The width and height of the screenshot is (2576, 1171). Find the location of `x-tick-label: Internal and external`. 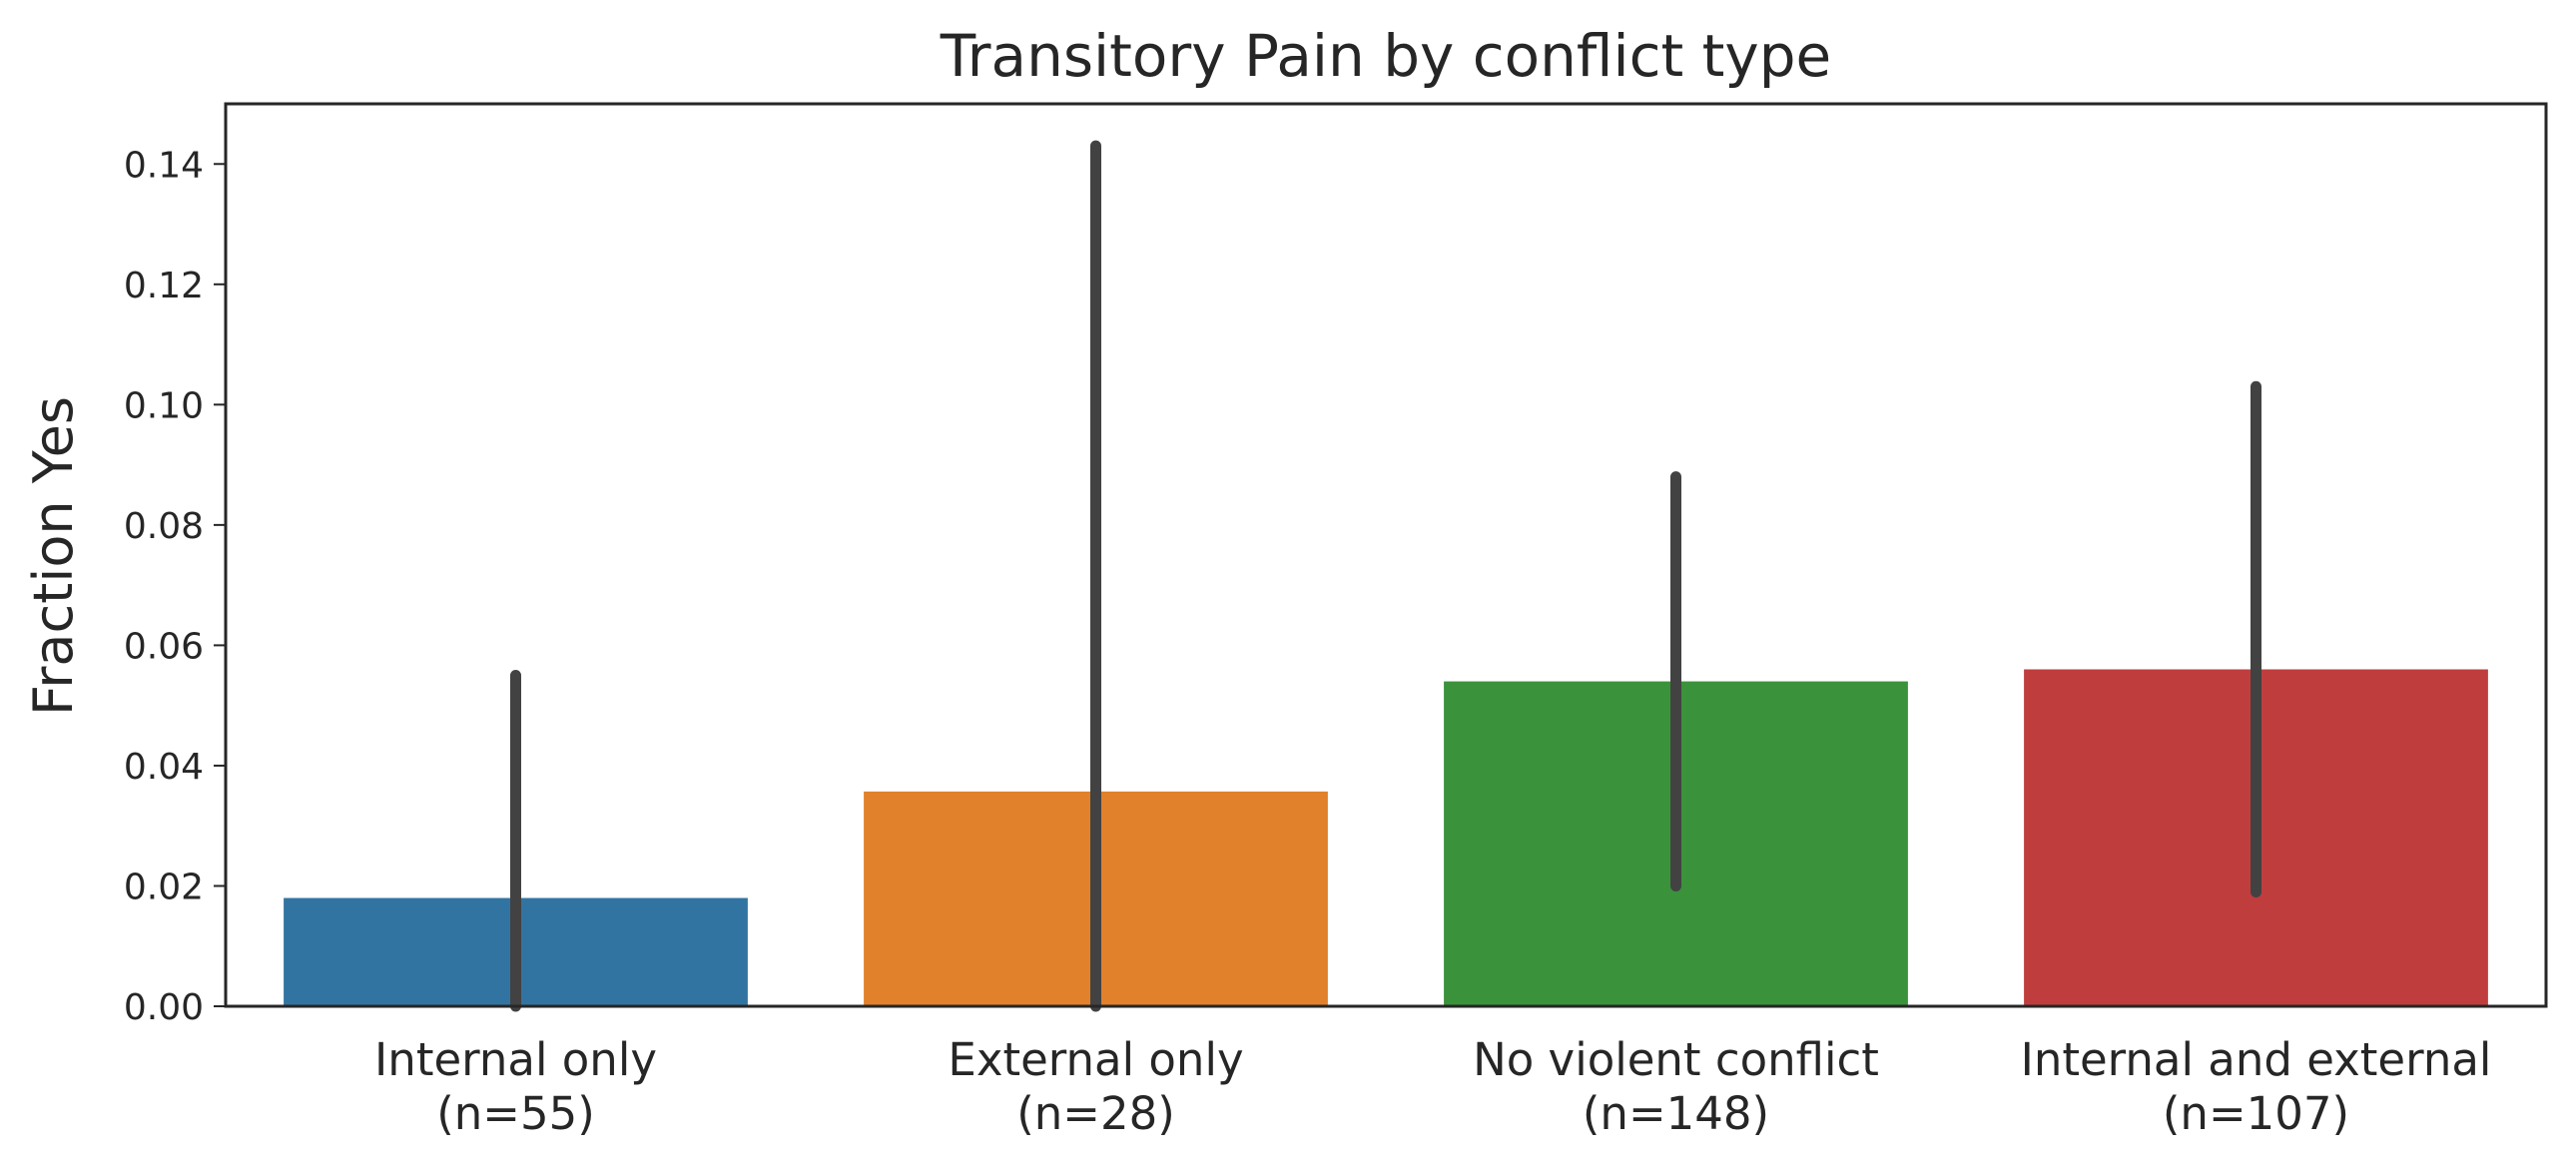

x-tick-label: Internal and external is located at coordinates (2256, 1059).